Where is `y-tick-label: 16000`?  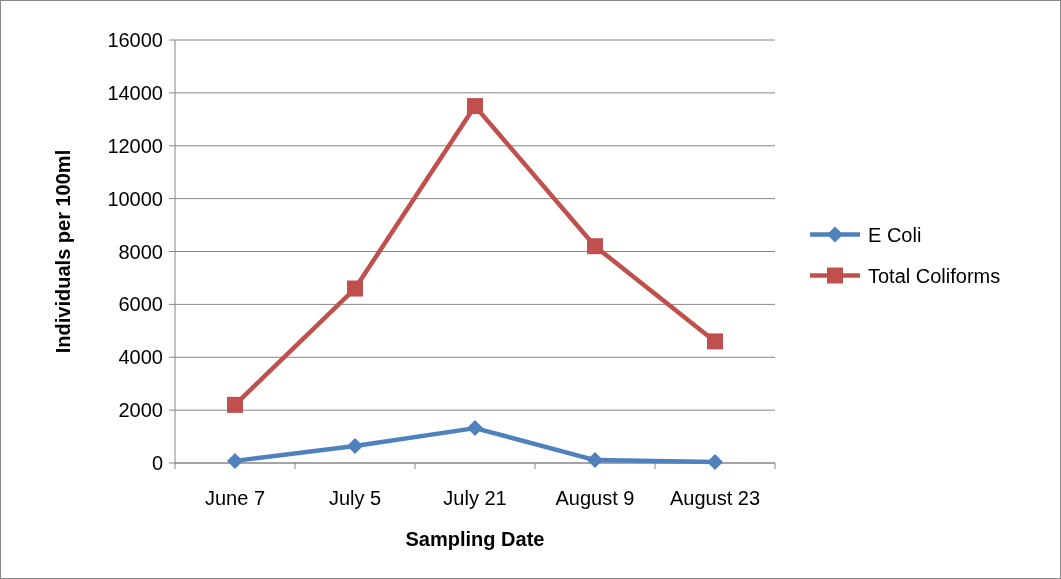
y-tick-label: 16000 is located at coordinates (135, 40).